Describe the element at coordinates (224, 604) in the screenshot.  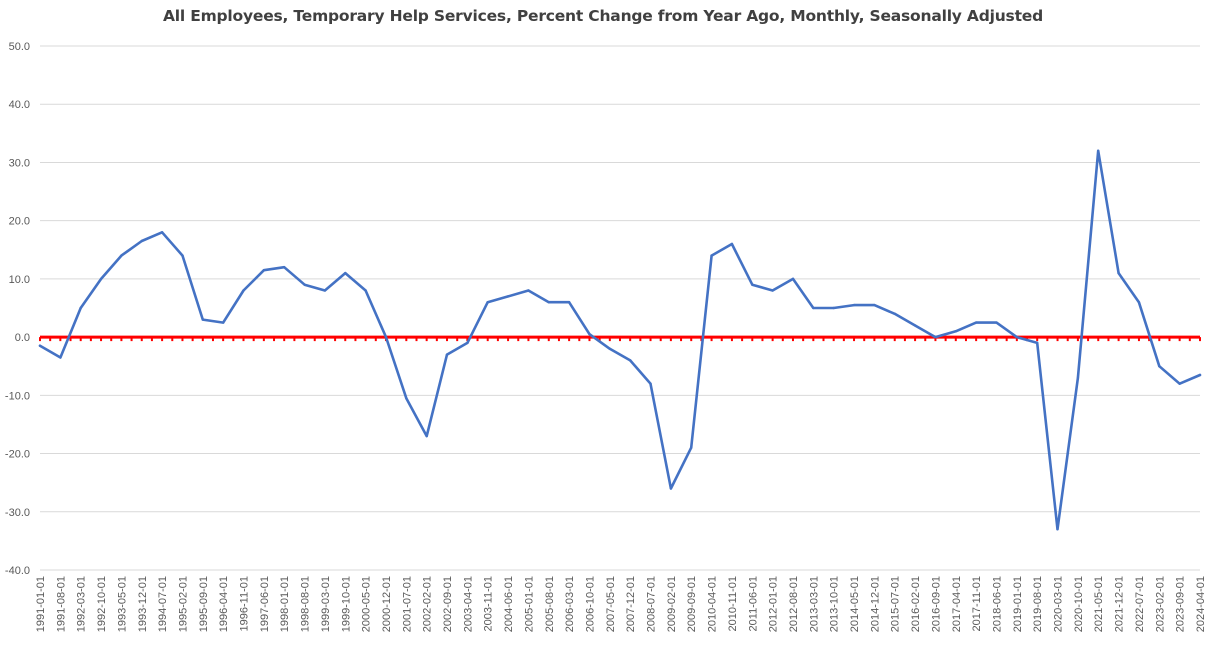
I see `x-tick-label: 1996-04-01` at that location.